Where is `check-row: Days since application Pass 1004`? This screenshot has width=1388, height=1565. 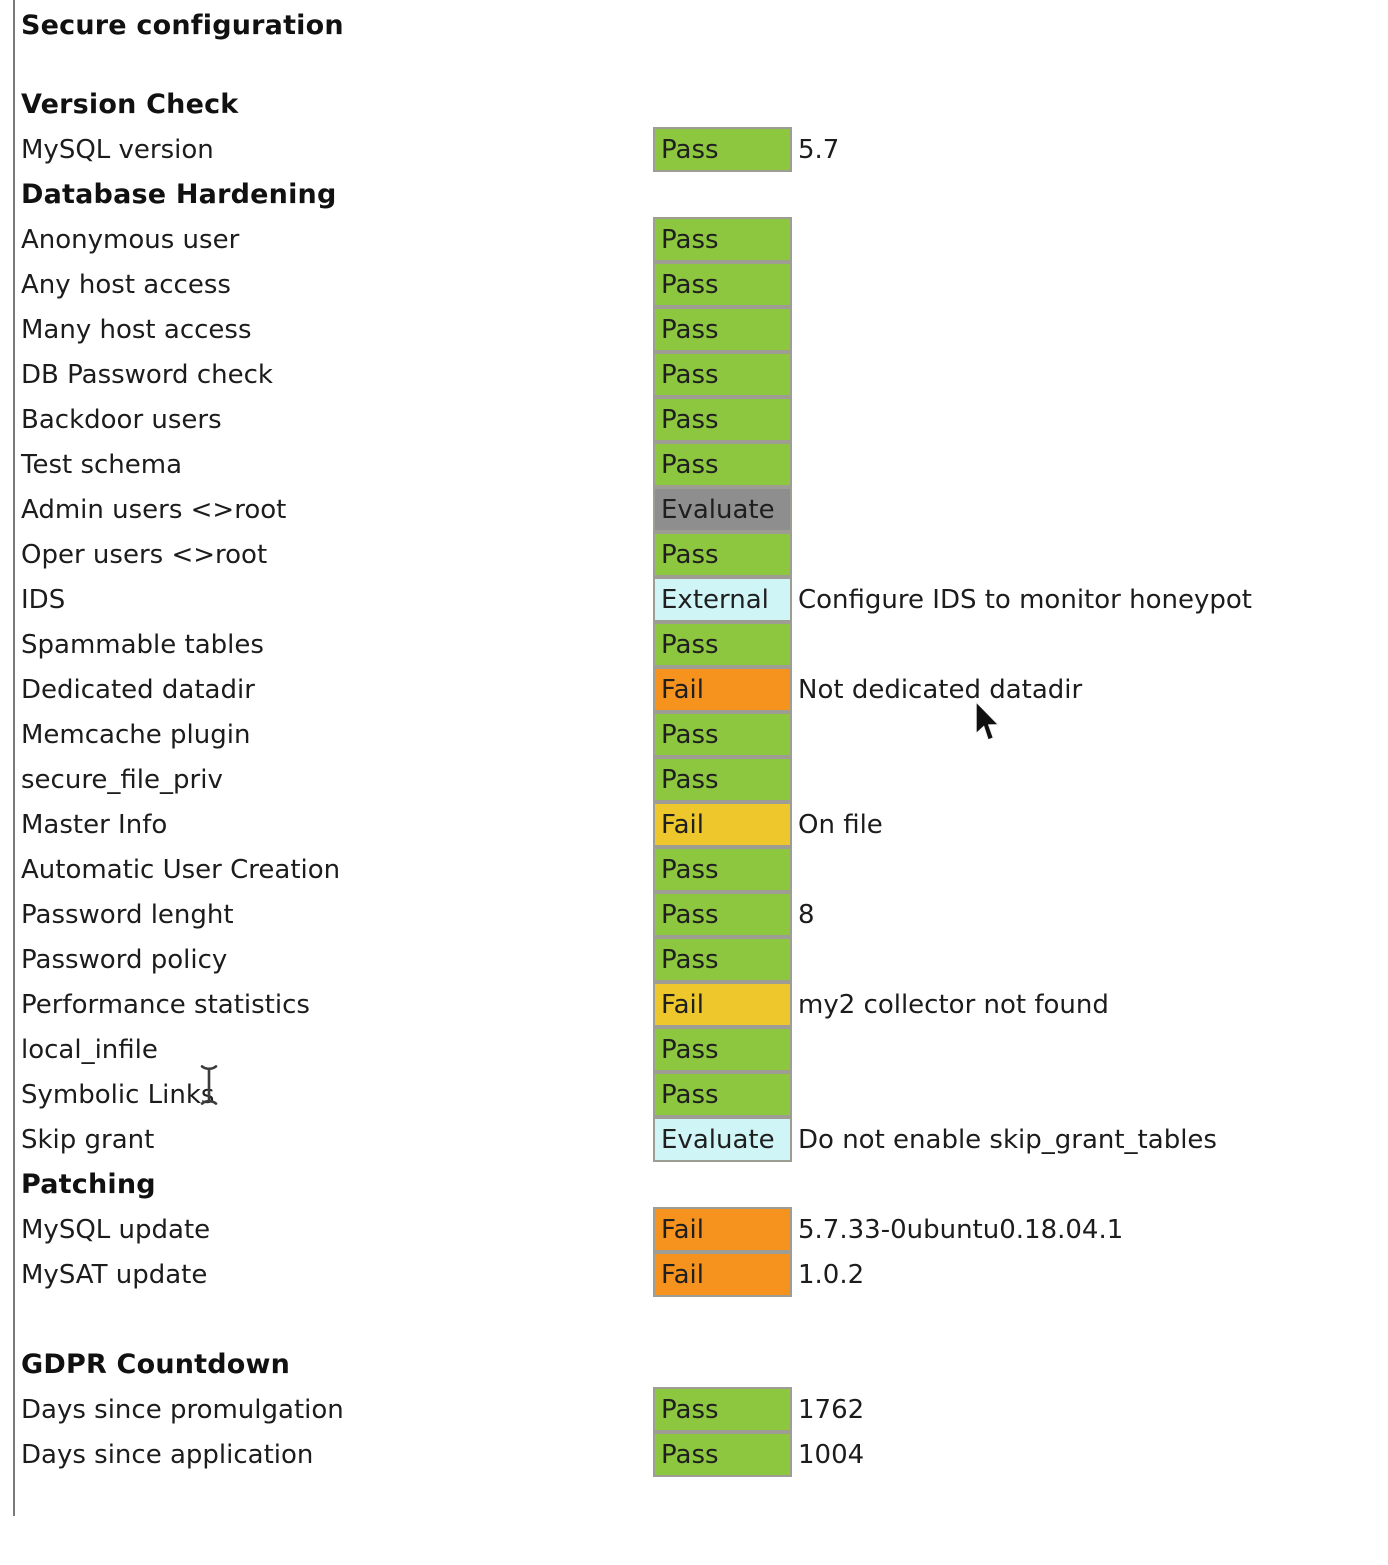
check-row: Days since application Pass 1004 is located at coordinates (701, 1454).